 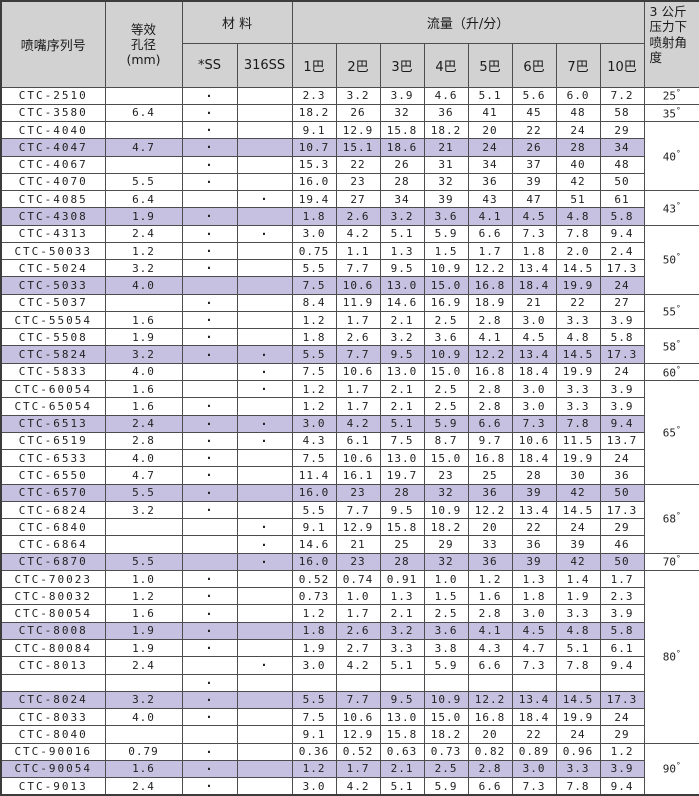 What do you see at coordinates (534, 665) in the screenshot?
I see `cell-flow-6巴: 7.3` at bounding box center [534, 665].